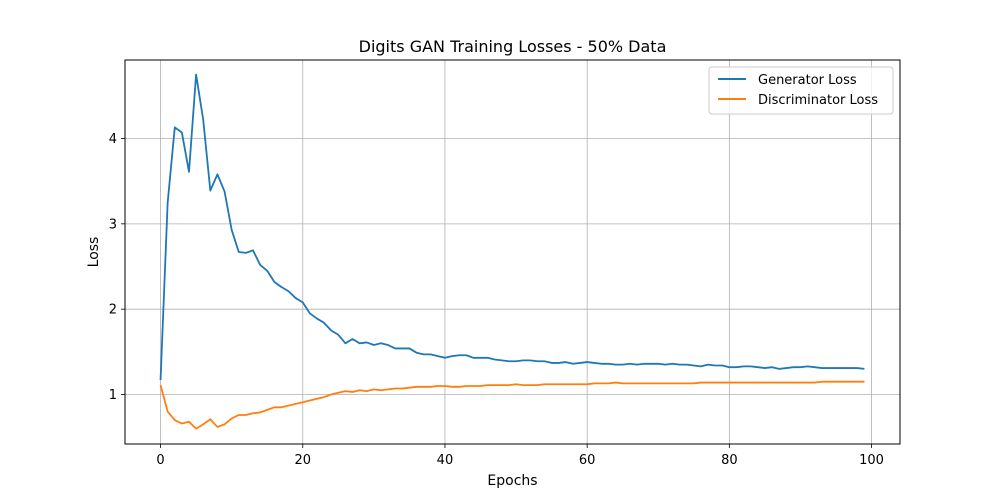  I want to click on legend-discriminator-label: Discriminator Loss, so click(818, 100).